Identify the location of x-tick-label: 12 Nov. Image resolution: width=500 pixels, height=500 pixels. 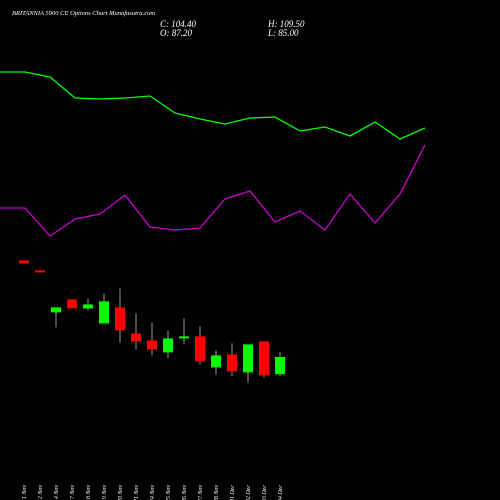
(41, 492).